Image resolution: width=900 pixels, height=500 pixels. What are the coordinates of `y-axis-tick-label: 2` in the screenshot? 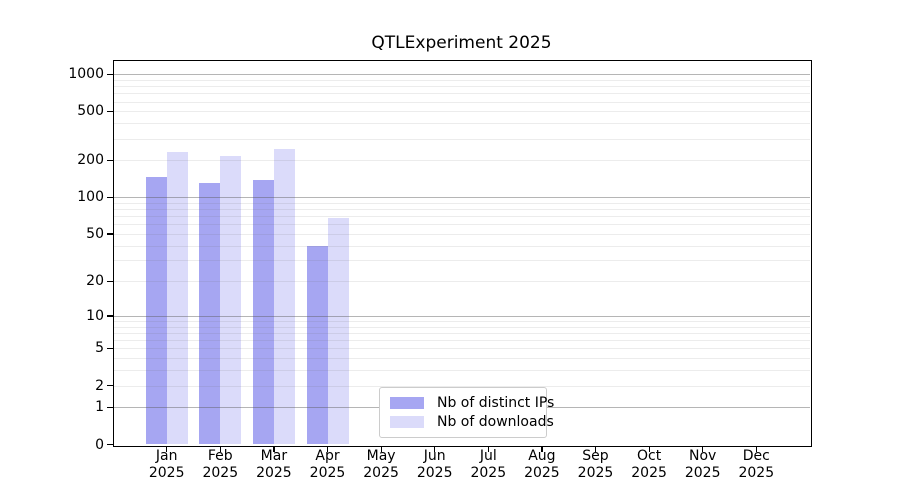 It's located at (99, 385).